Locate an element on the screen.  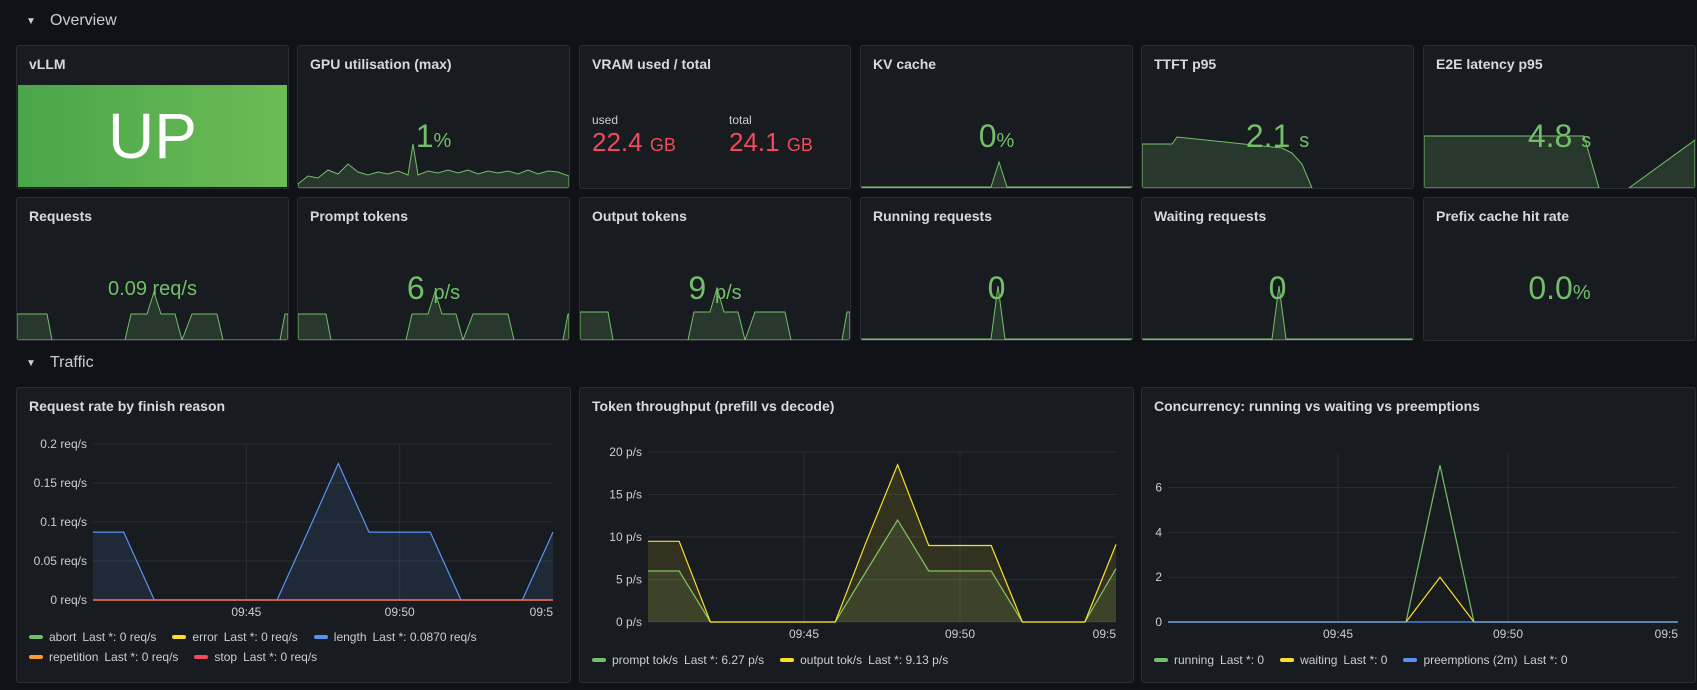
stat-value: 4.8 s is located at coordinates (1559, 136).